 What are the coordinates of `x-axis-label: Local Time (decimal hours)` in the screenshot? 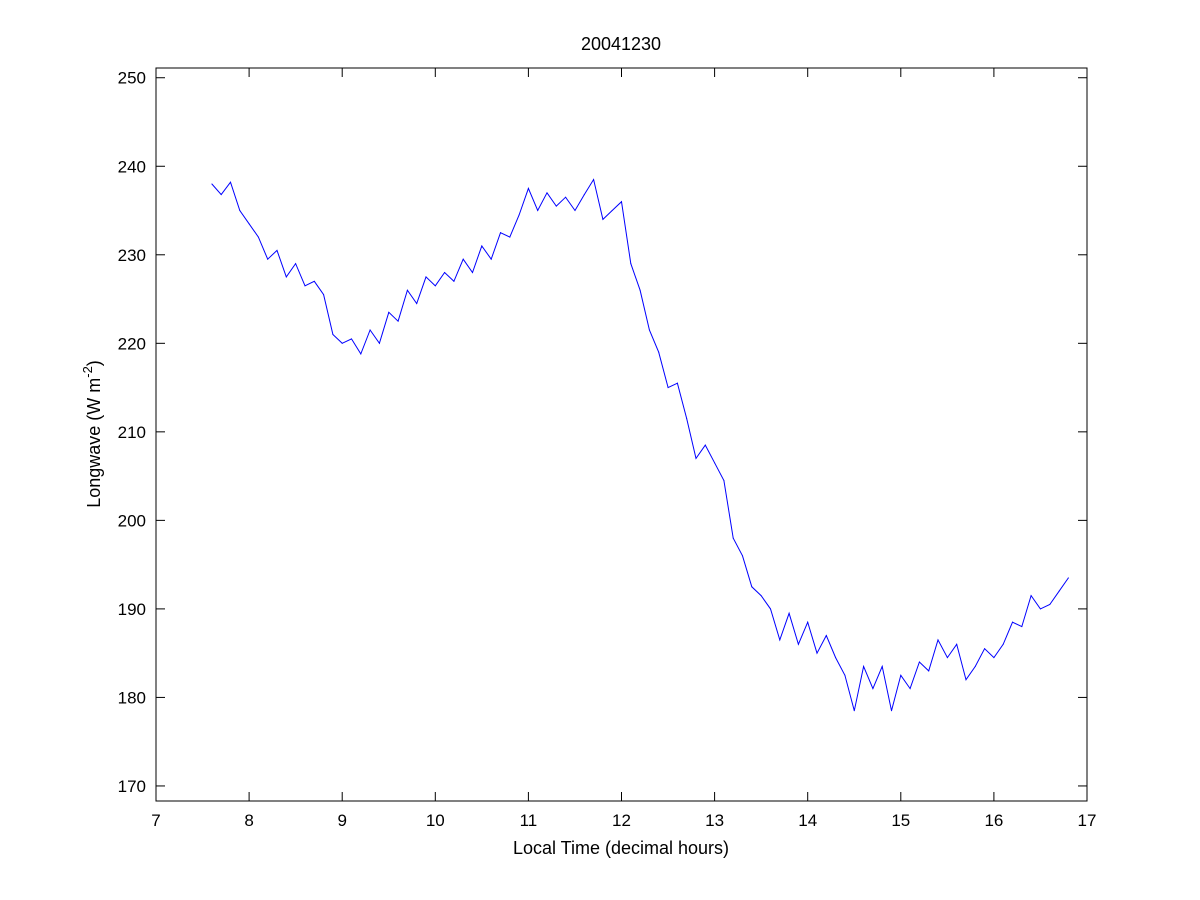 It's located at (621, 848).